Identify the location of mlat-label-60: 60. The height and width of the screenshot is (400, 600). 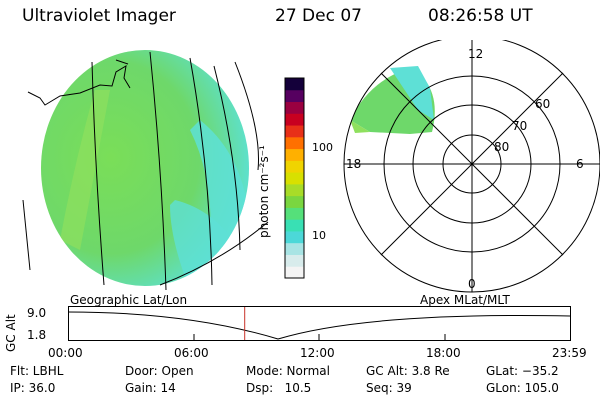
(543, 104).